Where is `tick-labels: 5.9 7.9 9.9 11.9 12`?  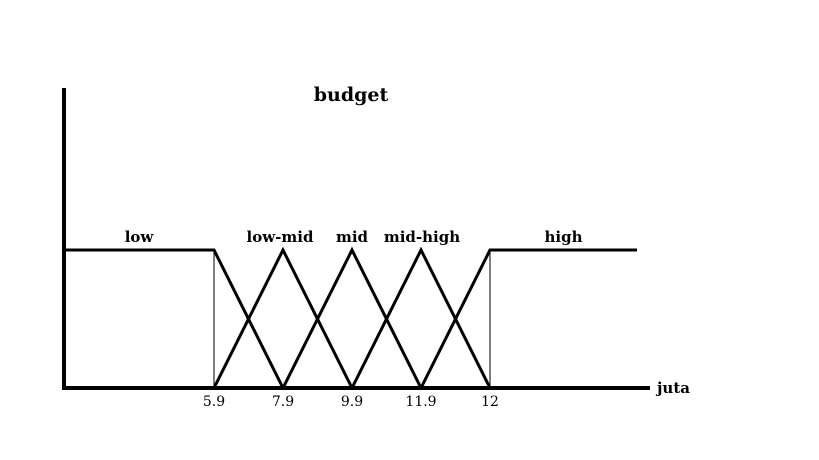
tick-labels: 5.9 7.9 9.9 11.9 12 is located at coordinates (351, 402).